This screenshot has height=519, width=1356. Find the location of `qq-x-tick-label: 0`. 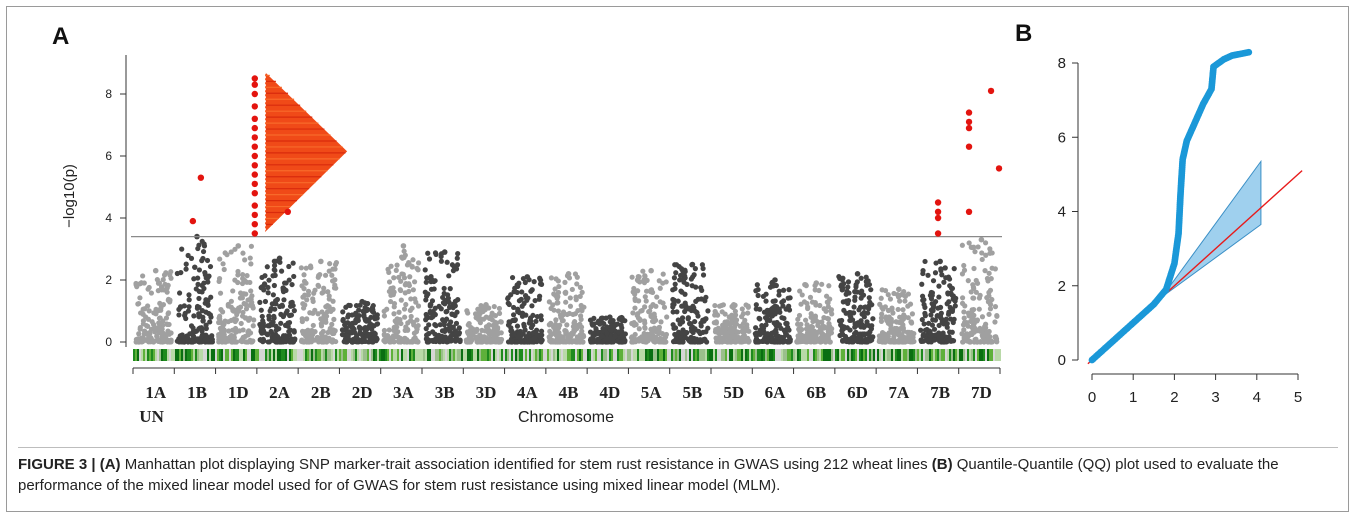

qq-x-tick-label: 0 is located at coordinates (1092, 397).